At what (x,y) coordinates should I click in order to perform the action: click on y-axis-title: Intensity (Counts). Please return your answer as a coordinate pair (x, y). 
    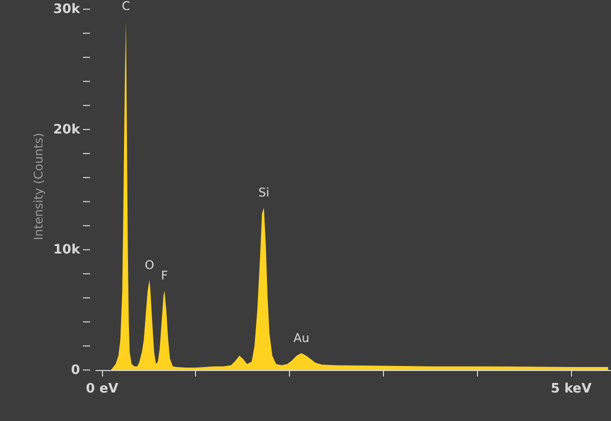
    Looking at the image, I should click on (39, 186).